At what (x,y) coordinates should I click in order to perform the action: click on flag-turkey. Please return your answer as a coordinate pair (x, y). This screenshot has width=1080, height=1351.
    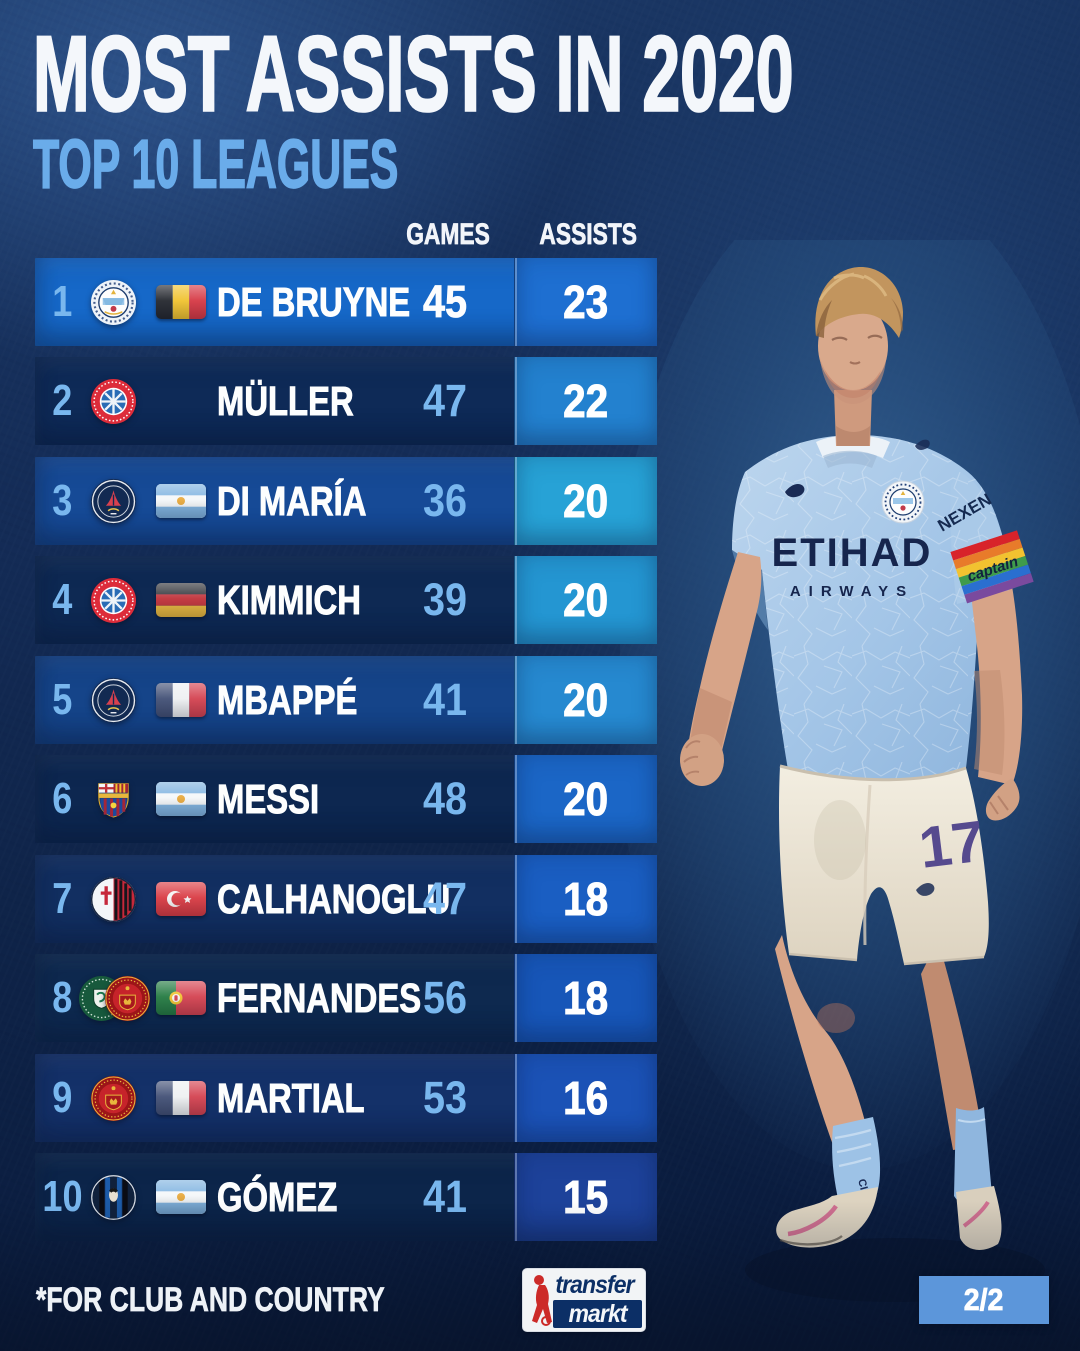
    Looking at the image, I should click on (181, 899).